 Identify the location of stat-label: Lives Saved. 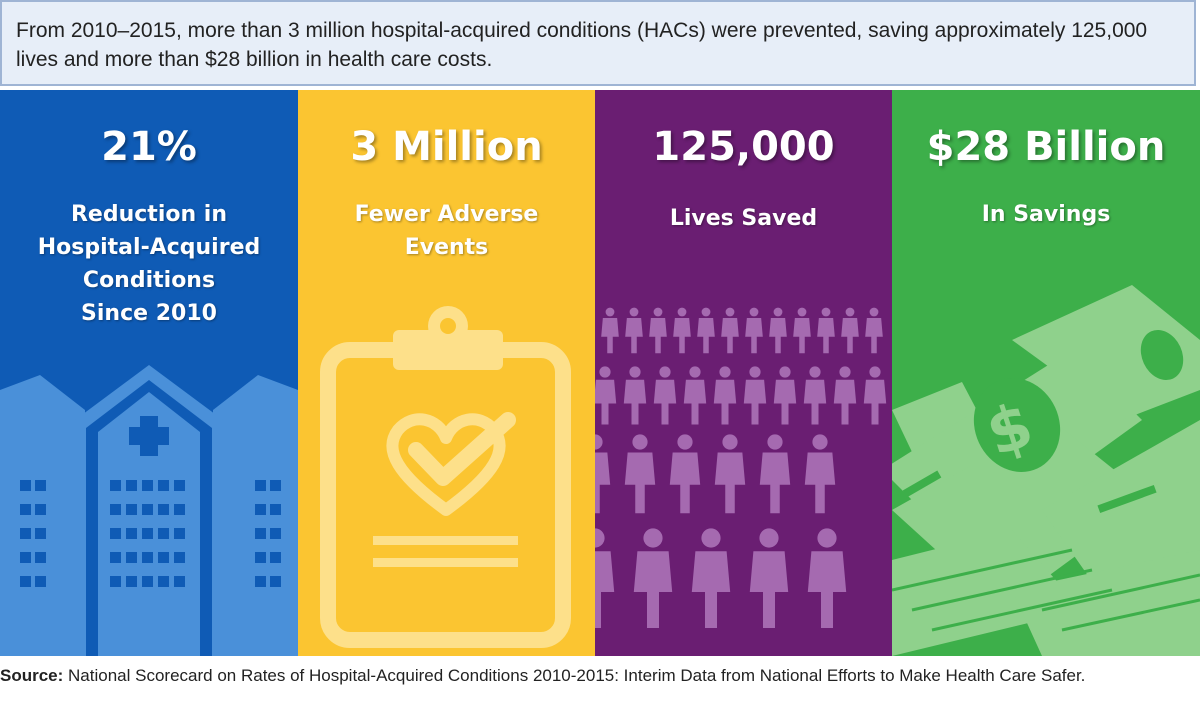
(743, 218).